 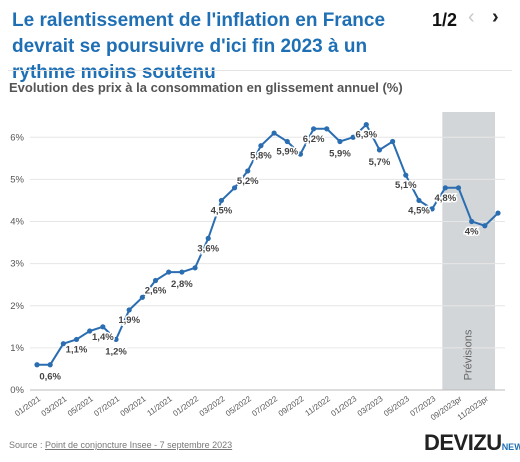 I want to click on data-label: 6,2%, so click(x=314, y=139).